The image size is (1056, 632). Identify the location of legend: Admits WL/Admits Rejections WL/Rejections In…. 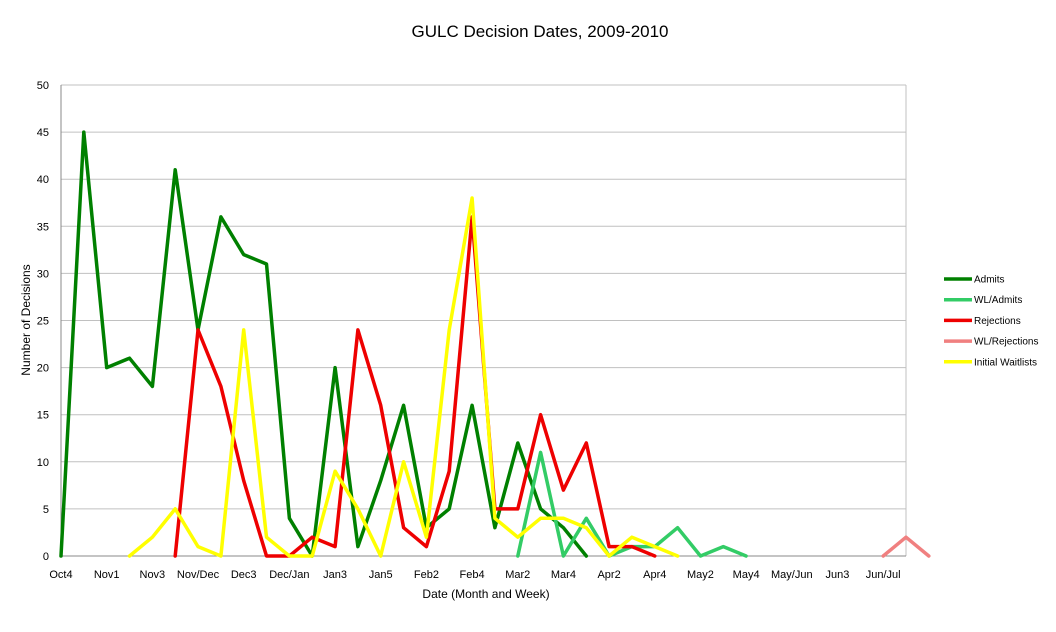
(991, 321).